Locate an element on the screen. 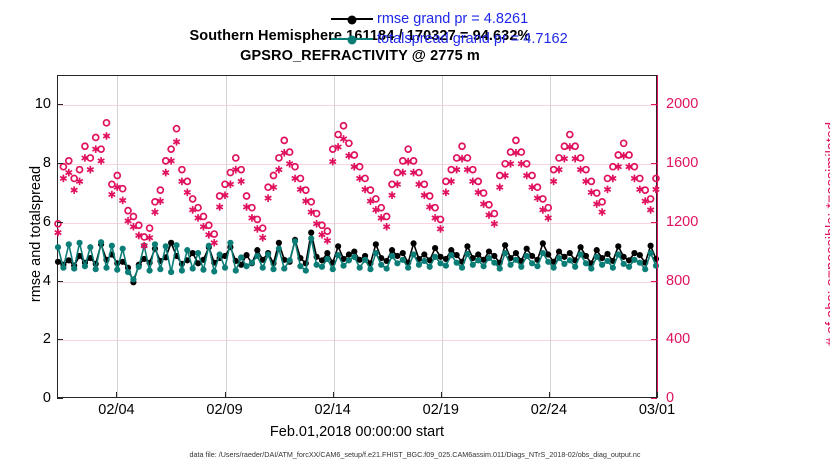 The image size is (830, 470). y-axis-left-ticklabel: 6 is located at coordinates (46, 221).